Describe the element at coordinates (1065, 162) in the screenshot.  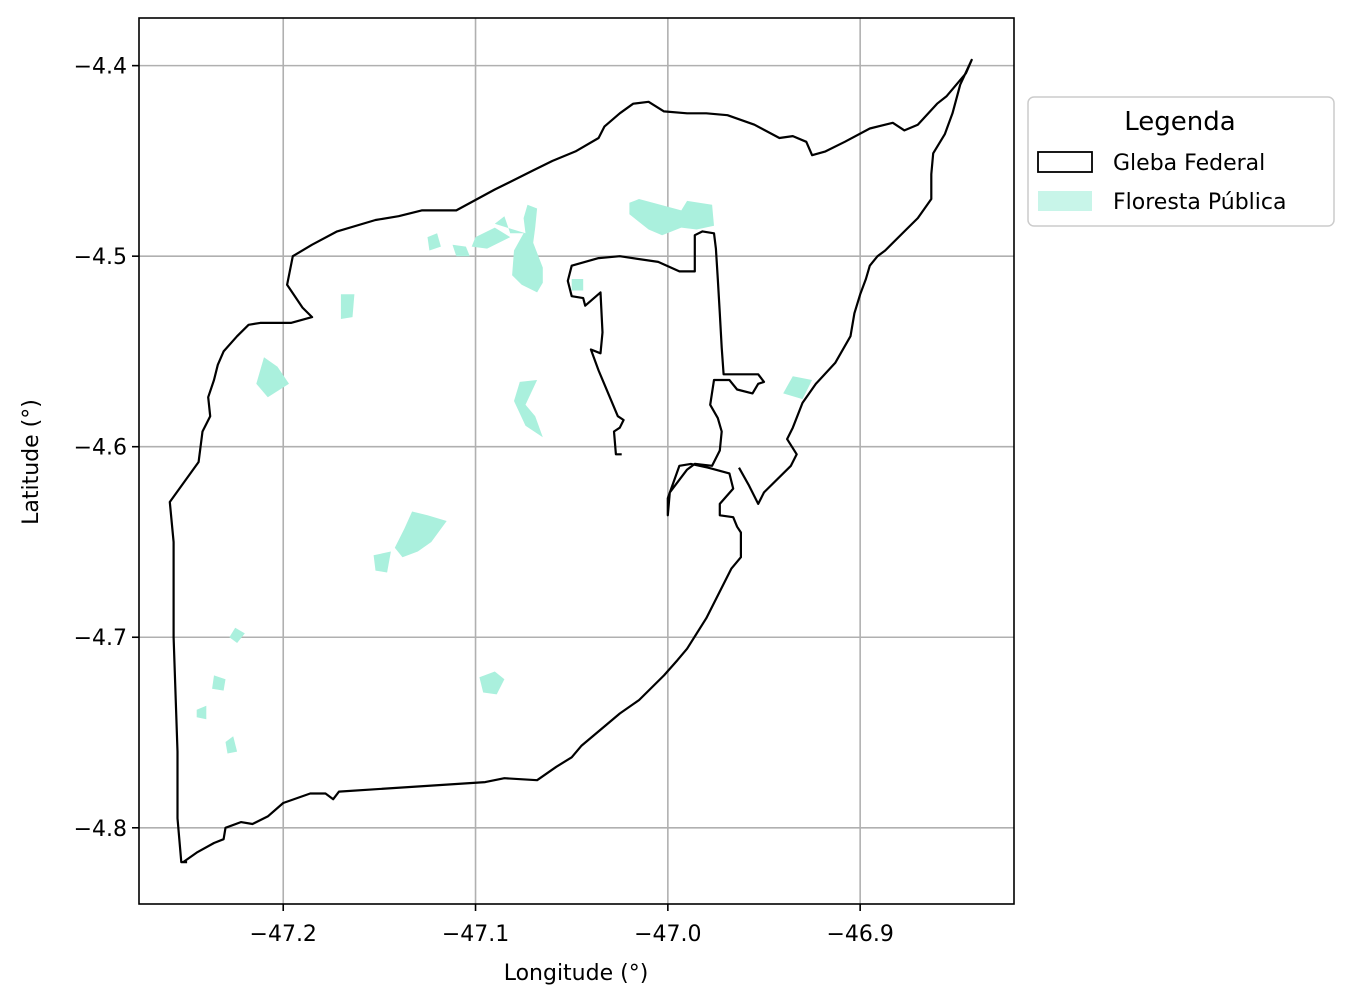
I see `legend-swatch-gleba` at that location.